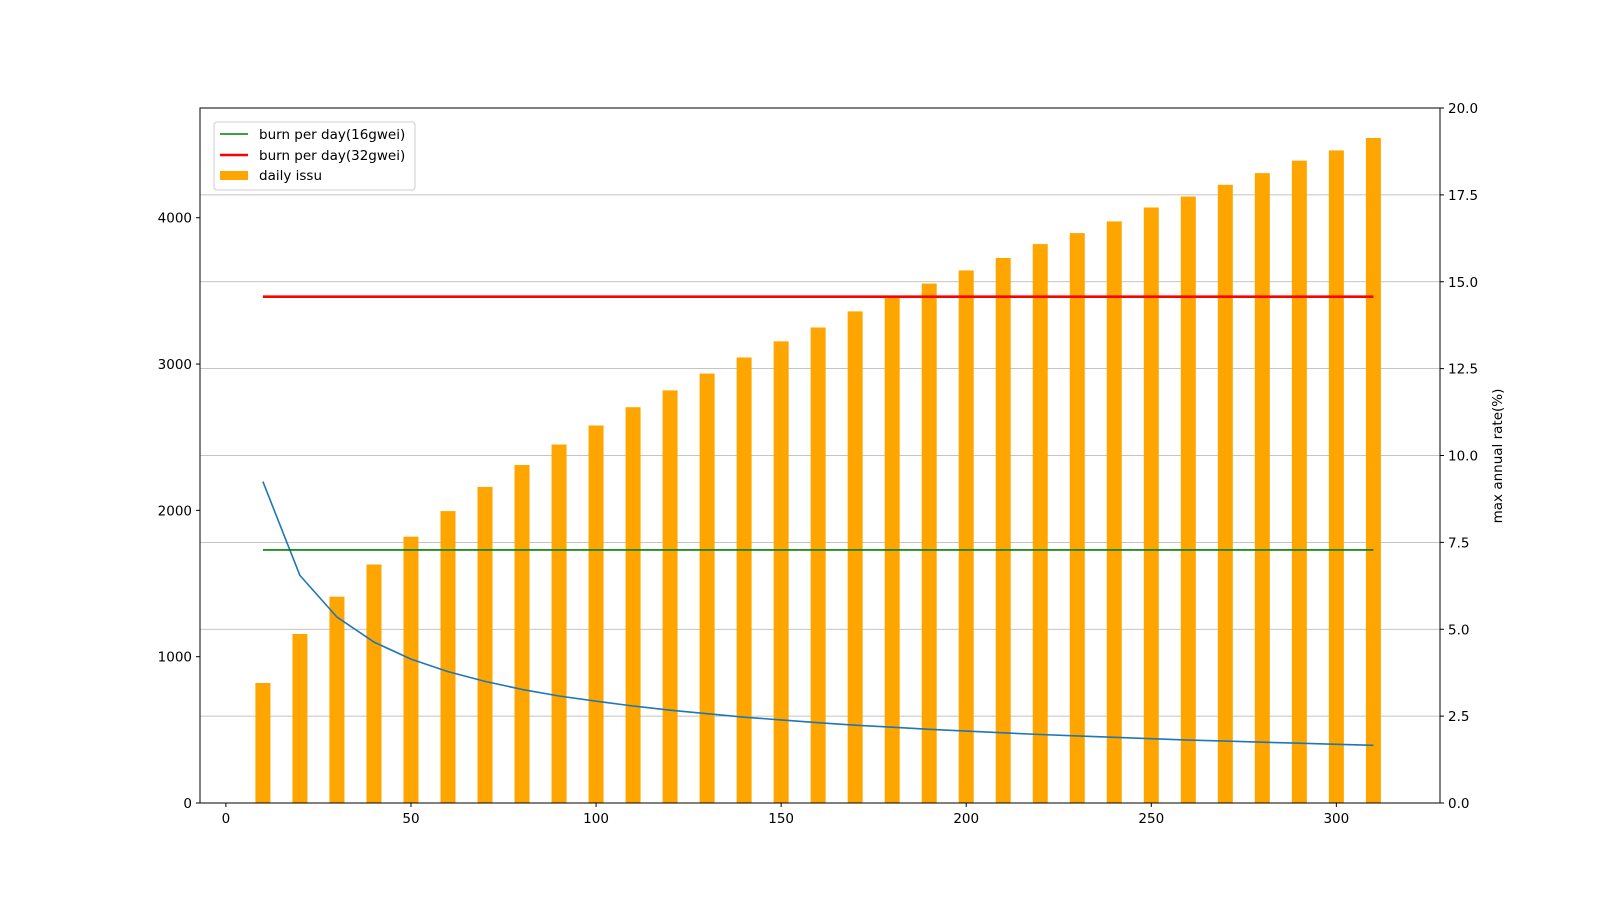 The image size is (1600, 900). I want to click on x-tick-label-300: 300, so click(1336, 819).